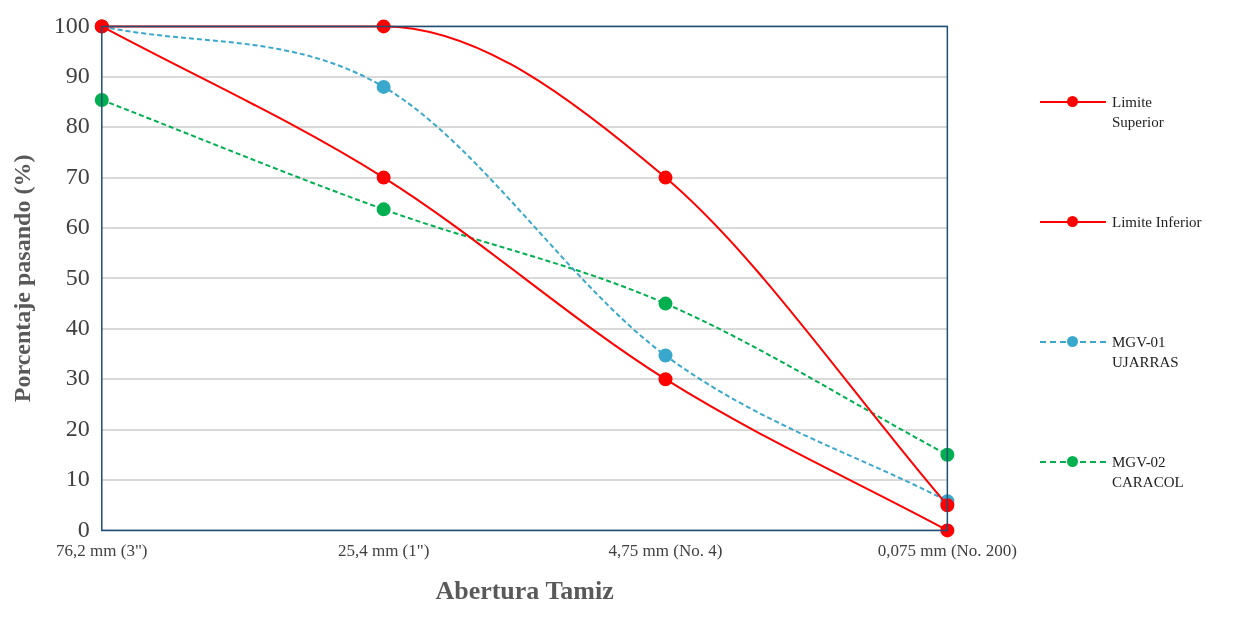 The image size is (1246, 617). I want to click on x-tick-label: 4,75 mm (No. 4), so click(665, 551).